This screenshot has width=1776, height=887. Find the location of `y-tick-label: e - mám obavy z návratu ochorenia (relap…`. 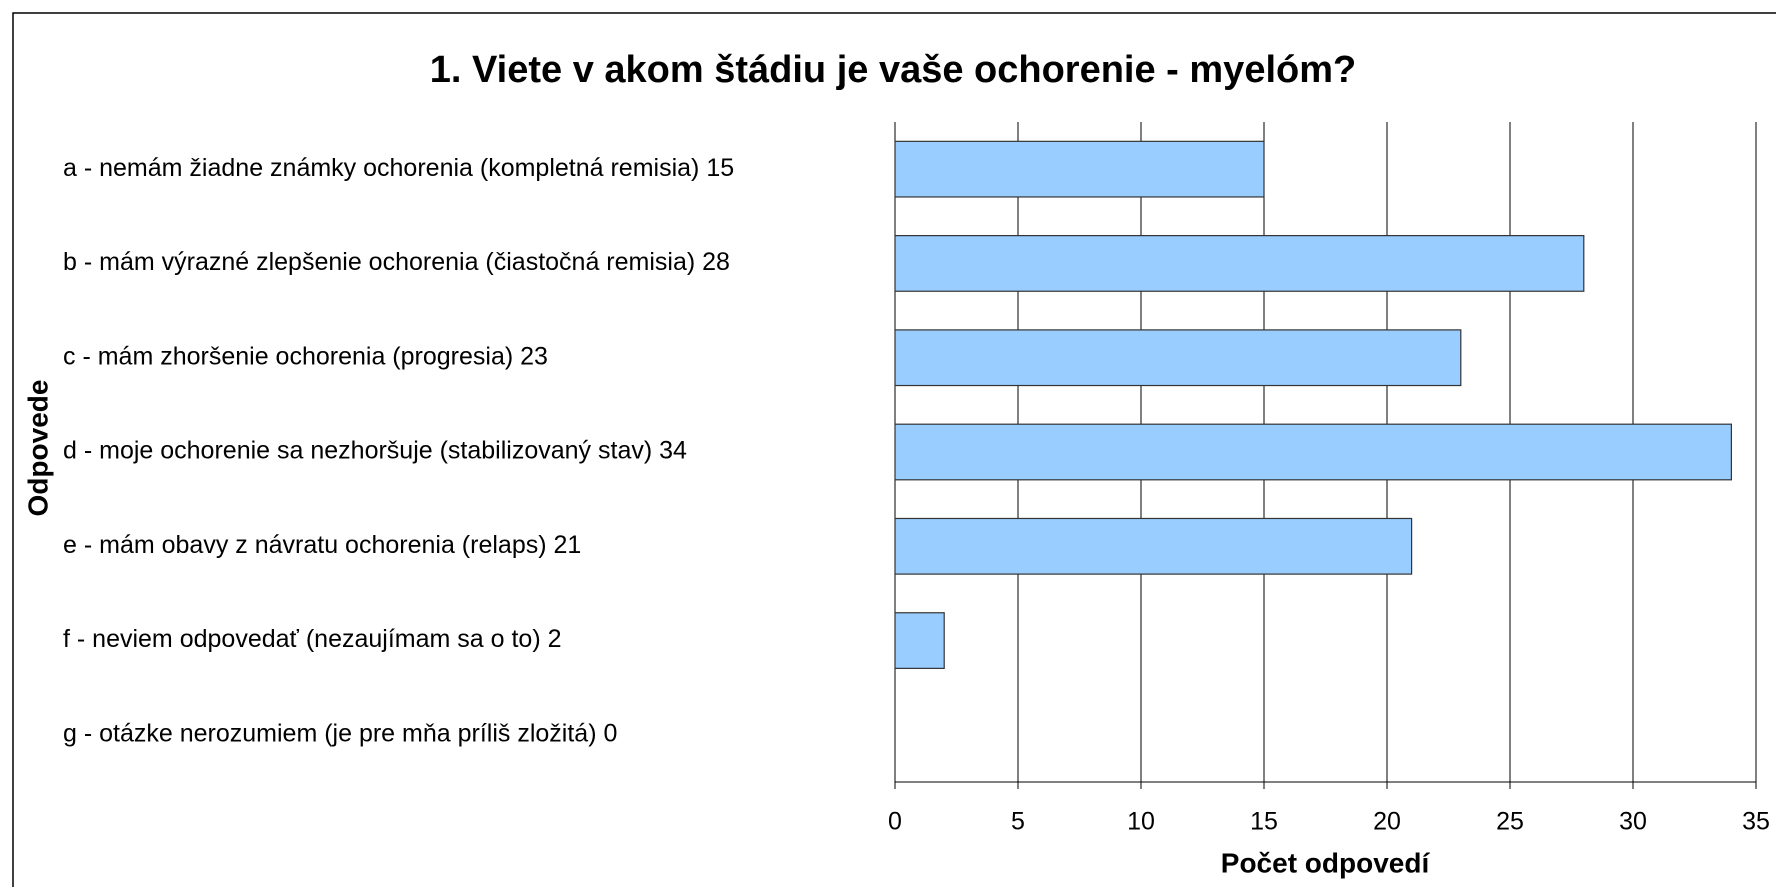

y-tick-label: e - mám obavy z návratu ochorenia (relap… is located at coordinates (322, 545).